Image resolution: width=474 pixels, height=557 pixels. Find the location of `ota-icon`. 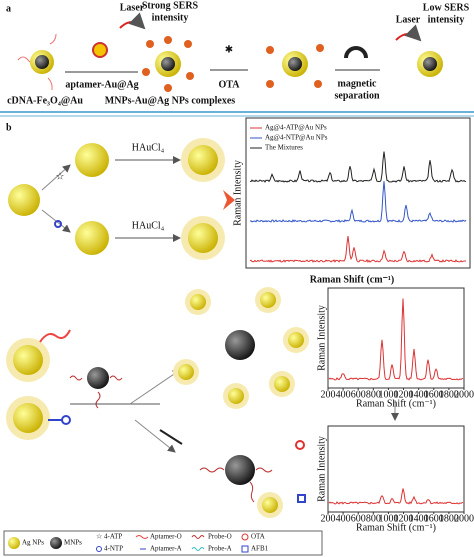

ota-icon is located at coordinates (171, 437).